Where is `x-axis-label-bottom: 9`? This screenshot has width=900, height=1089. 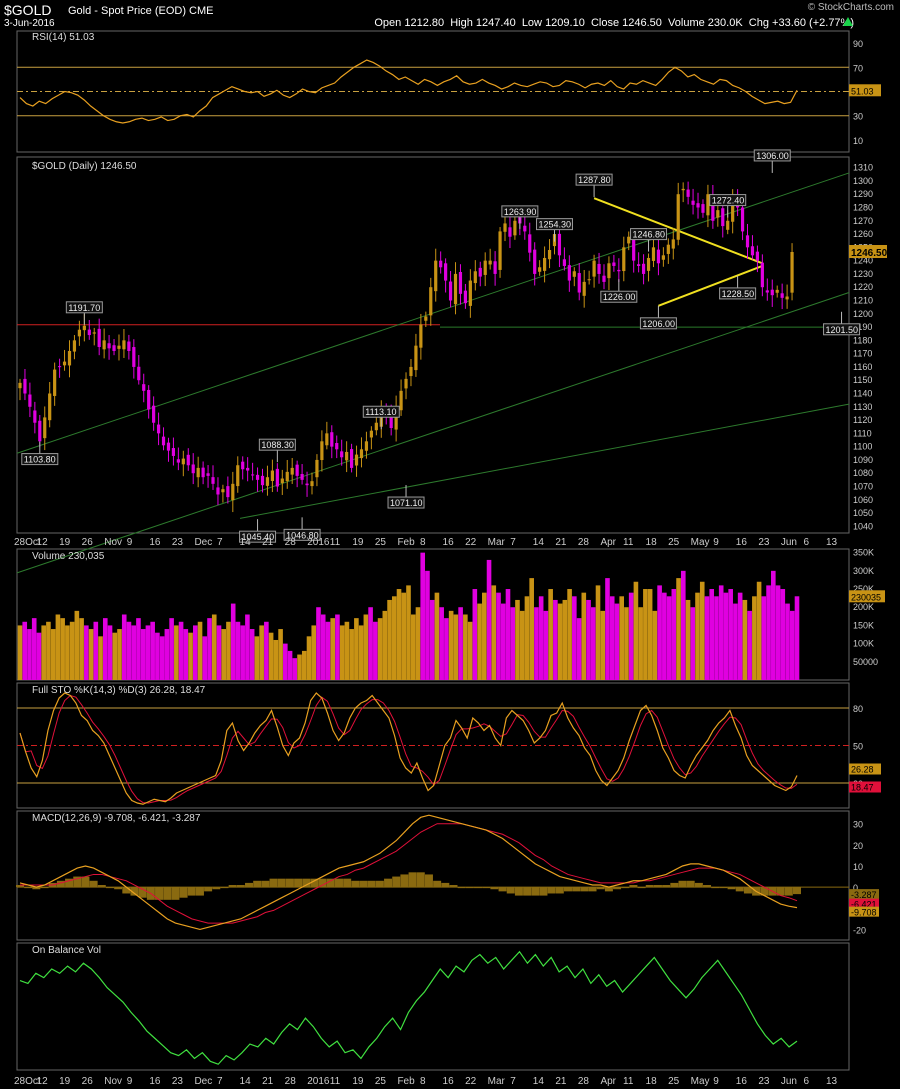
x-axis-label-bottom: 9 is located at coordinates (130, 1081).